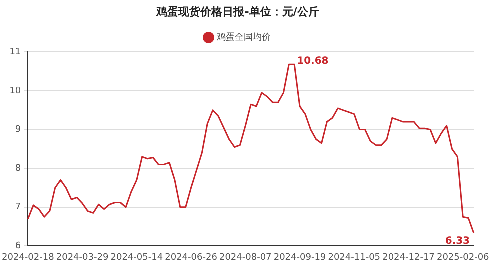 The image size is (490, 267). Describe the element at coordinates (16, 91) in the screenshot. I see `y-tick-label: 10` at that location.